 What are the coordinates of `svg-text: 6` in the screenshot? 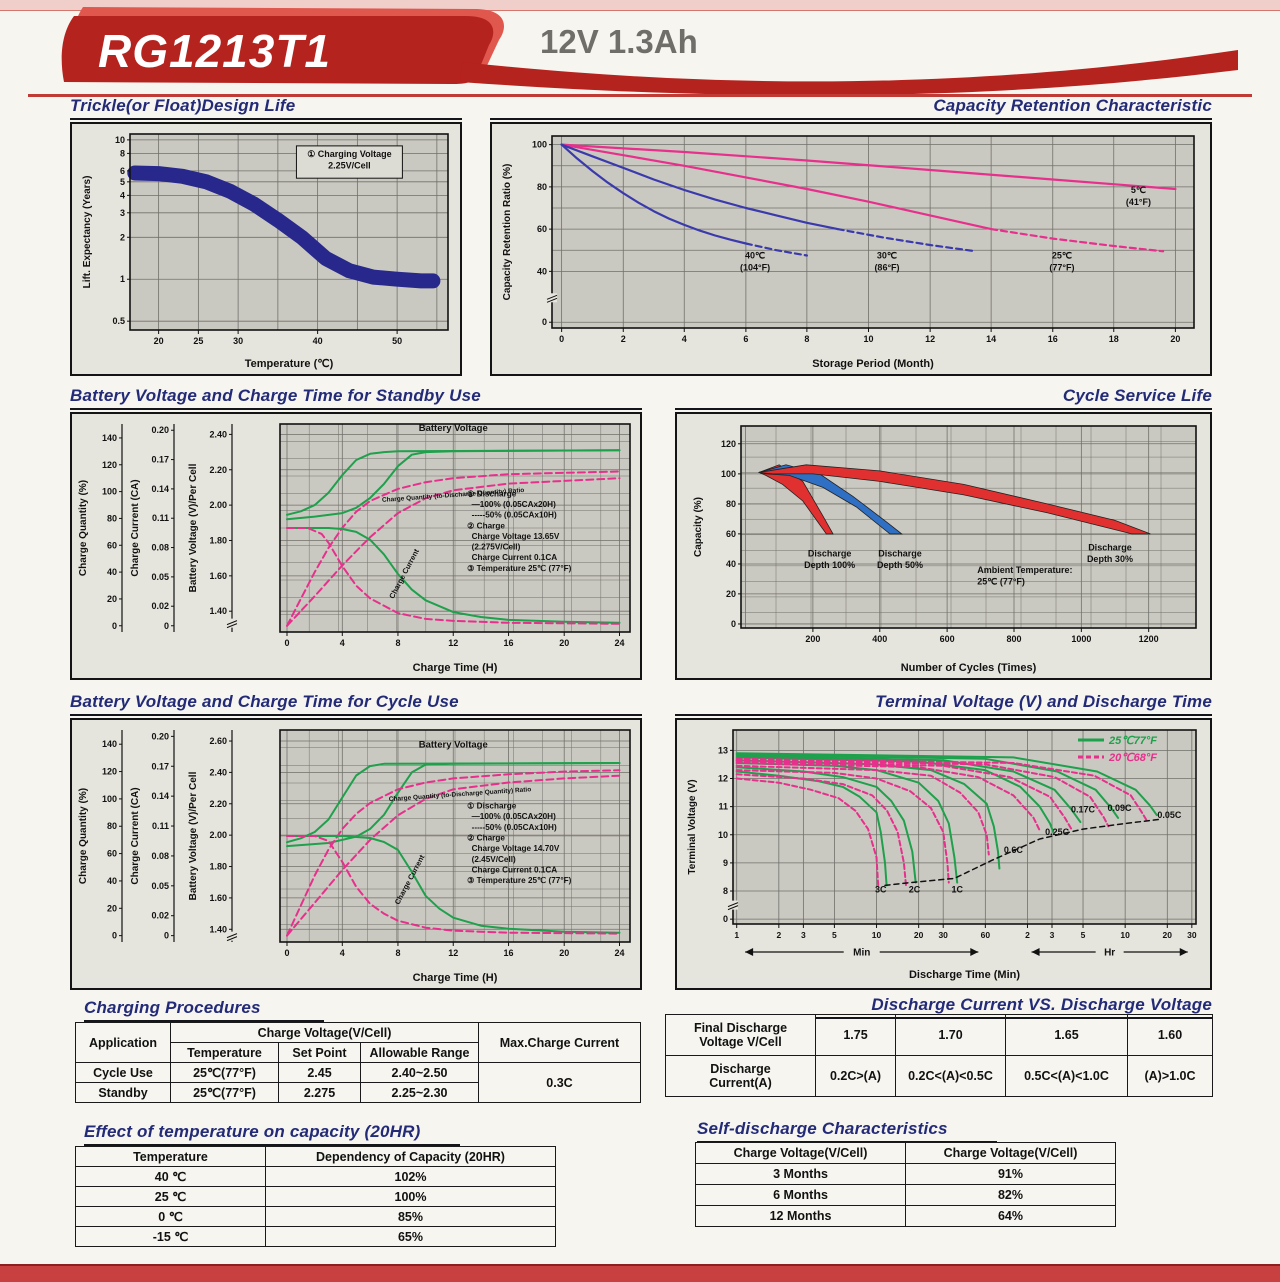 It's located at (745, 339).